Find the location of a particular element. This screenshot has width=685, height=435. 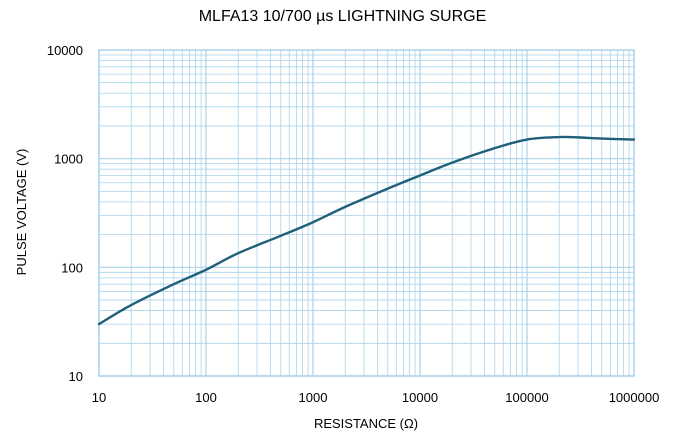

y-tick-label: 10000 is located at coordinates (65, 50).